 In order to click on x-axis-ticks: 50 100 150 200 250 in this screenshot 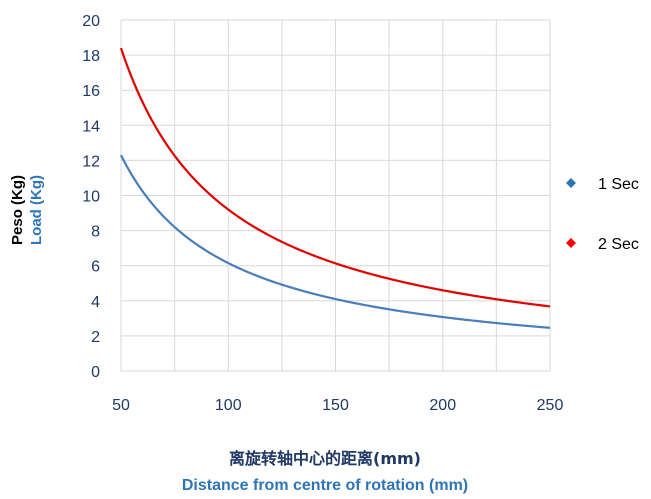, I will do `click(337, 405)`.